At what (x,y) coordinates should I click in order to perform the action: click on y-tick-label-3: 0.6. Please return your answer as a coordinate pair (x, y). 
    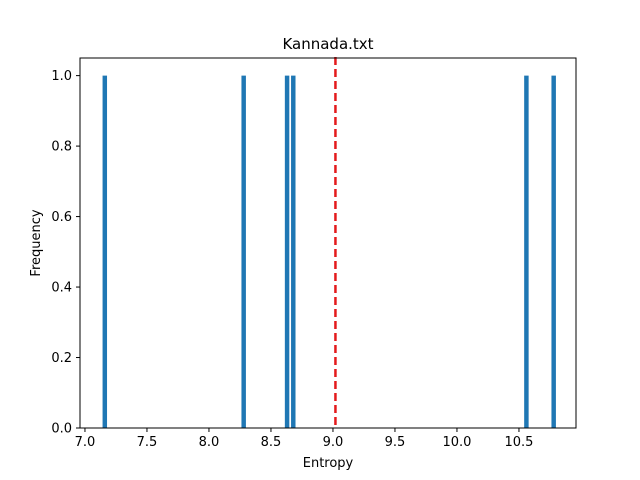
    Looking at the image, I should click on (61, 217).